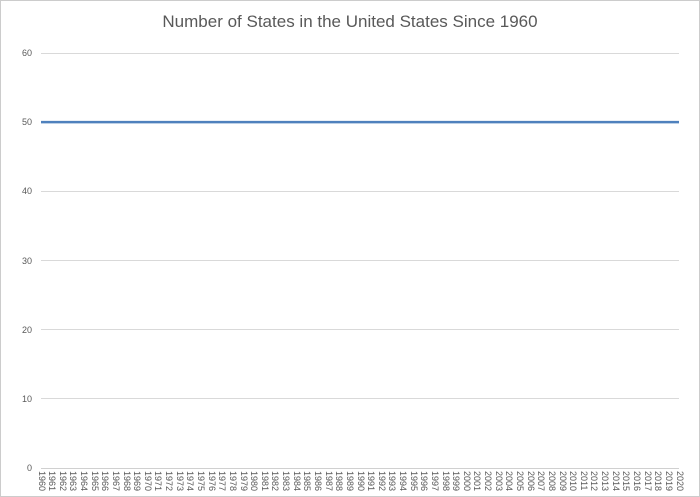  What do you see at coordinates (84, 481) in the screenshot?
I see `x-axis-tick-label: 1964` at bounding box center [84, 481].